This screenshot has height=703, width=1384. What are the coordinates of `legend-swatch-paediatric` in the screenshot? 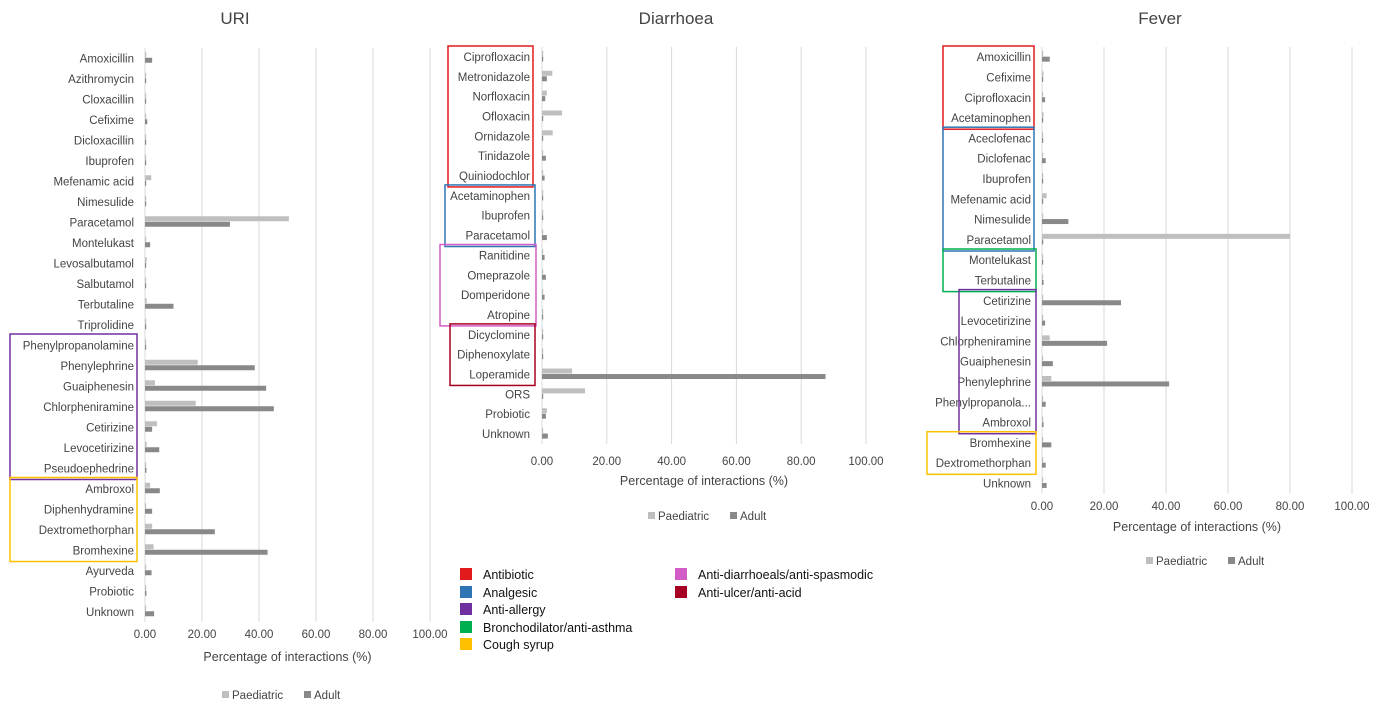 It's located at (1149, 560).